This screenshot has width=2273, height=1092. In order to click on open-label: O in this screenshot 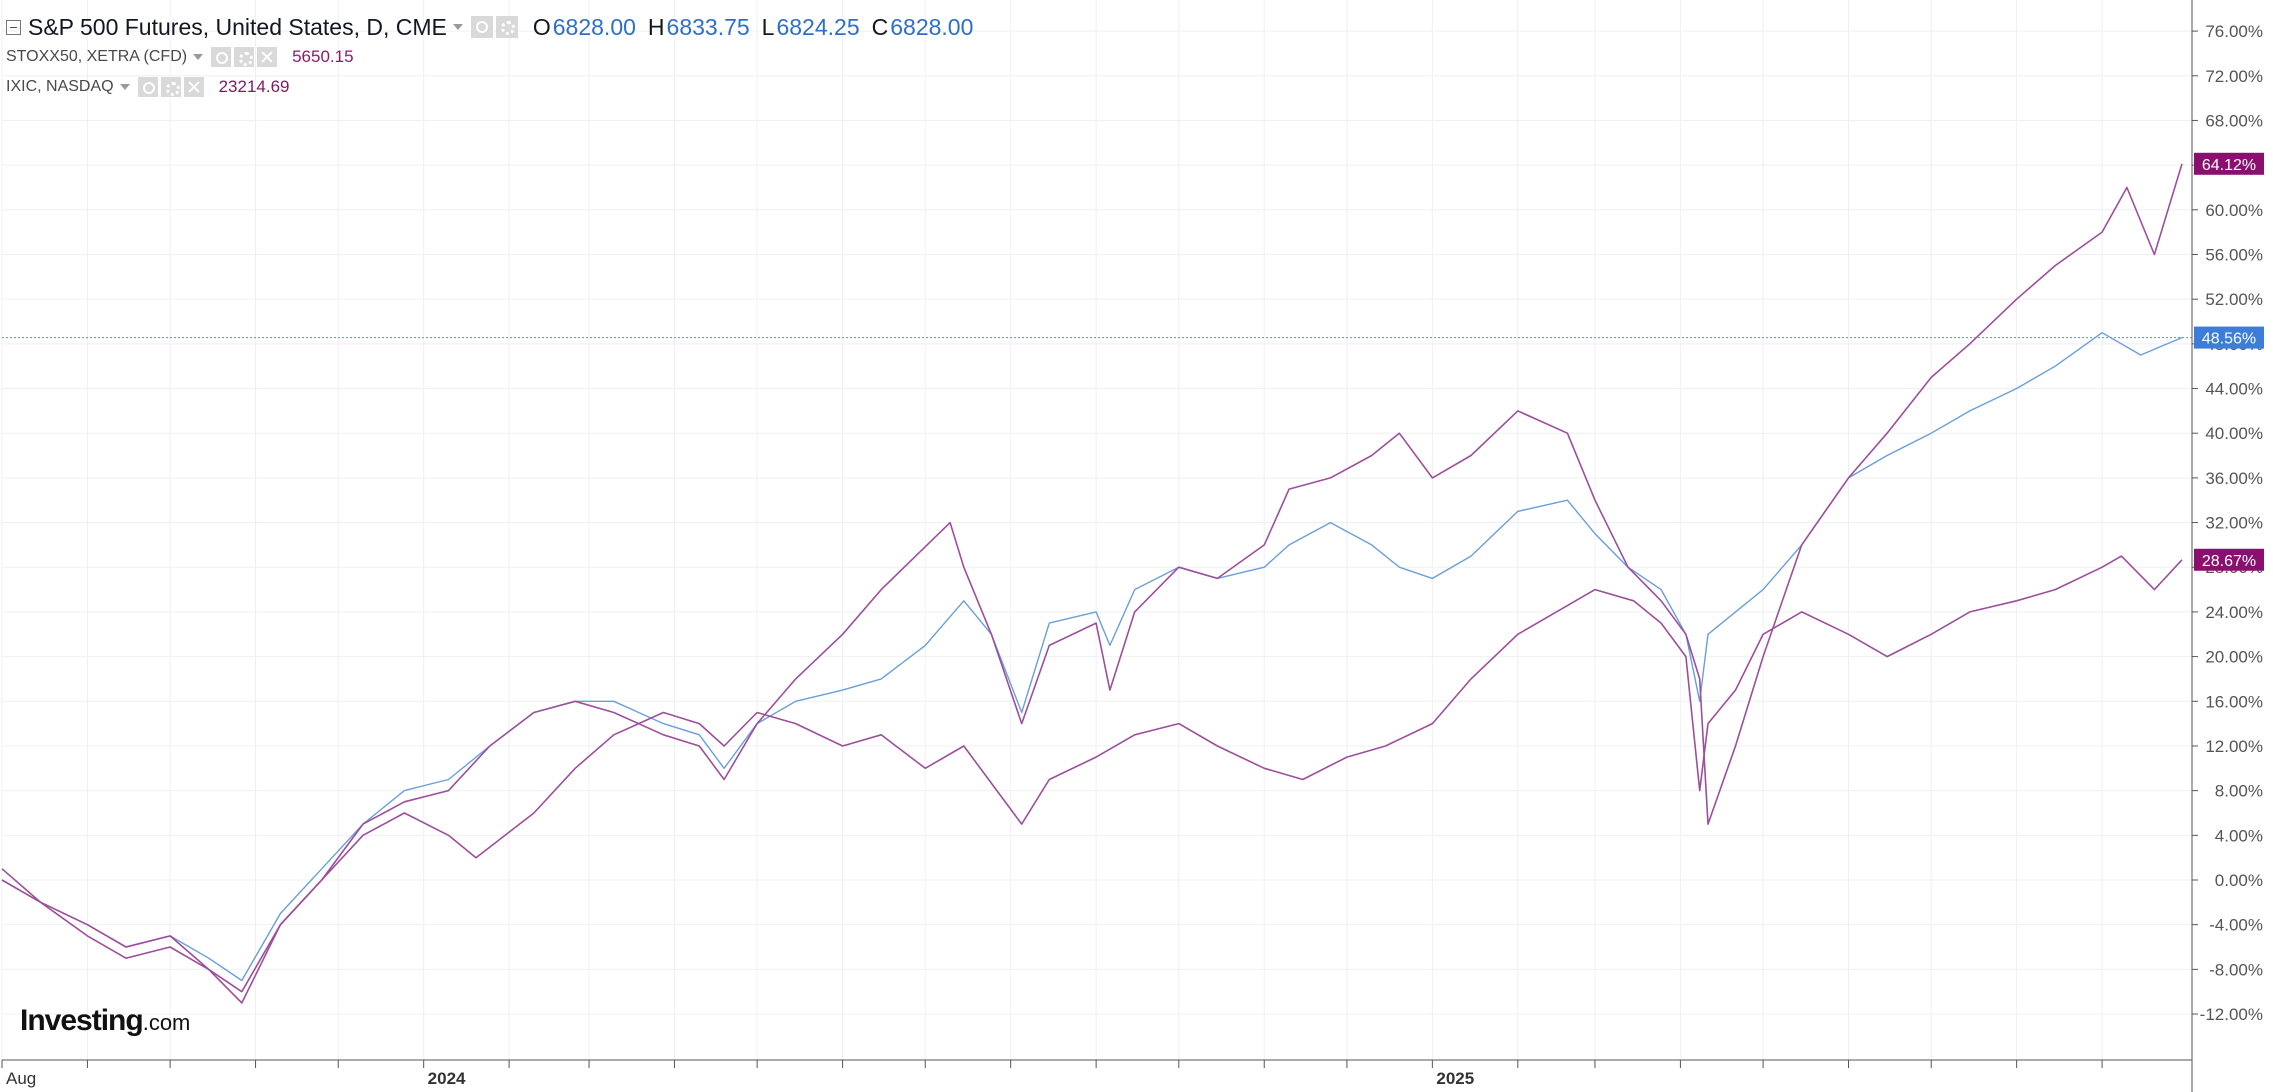, I will do `click(541, 26)`.